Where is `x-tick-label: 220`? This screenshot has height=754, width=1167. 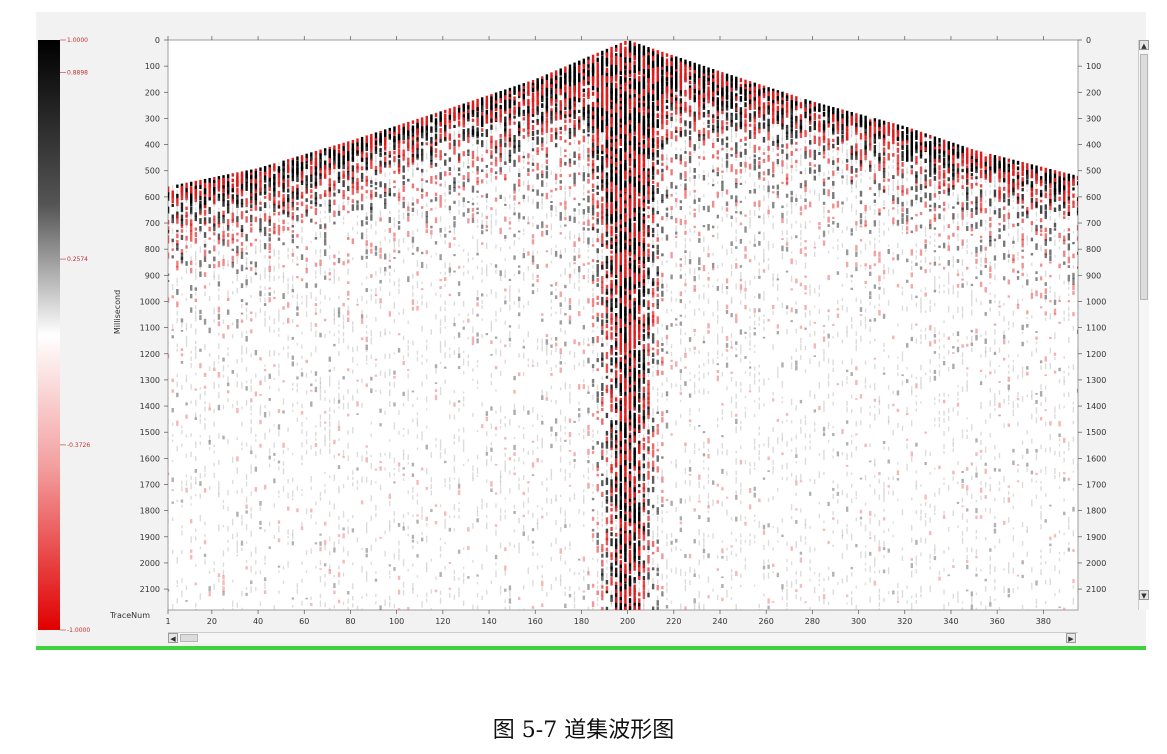
x-tick-label: 220 is located at coordinates (673, 621).